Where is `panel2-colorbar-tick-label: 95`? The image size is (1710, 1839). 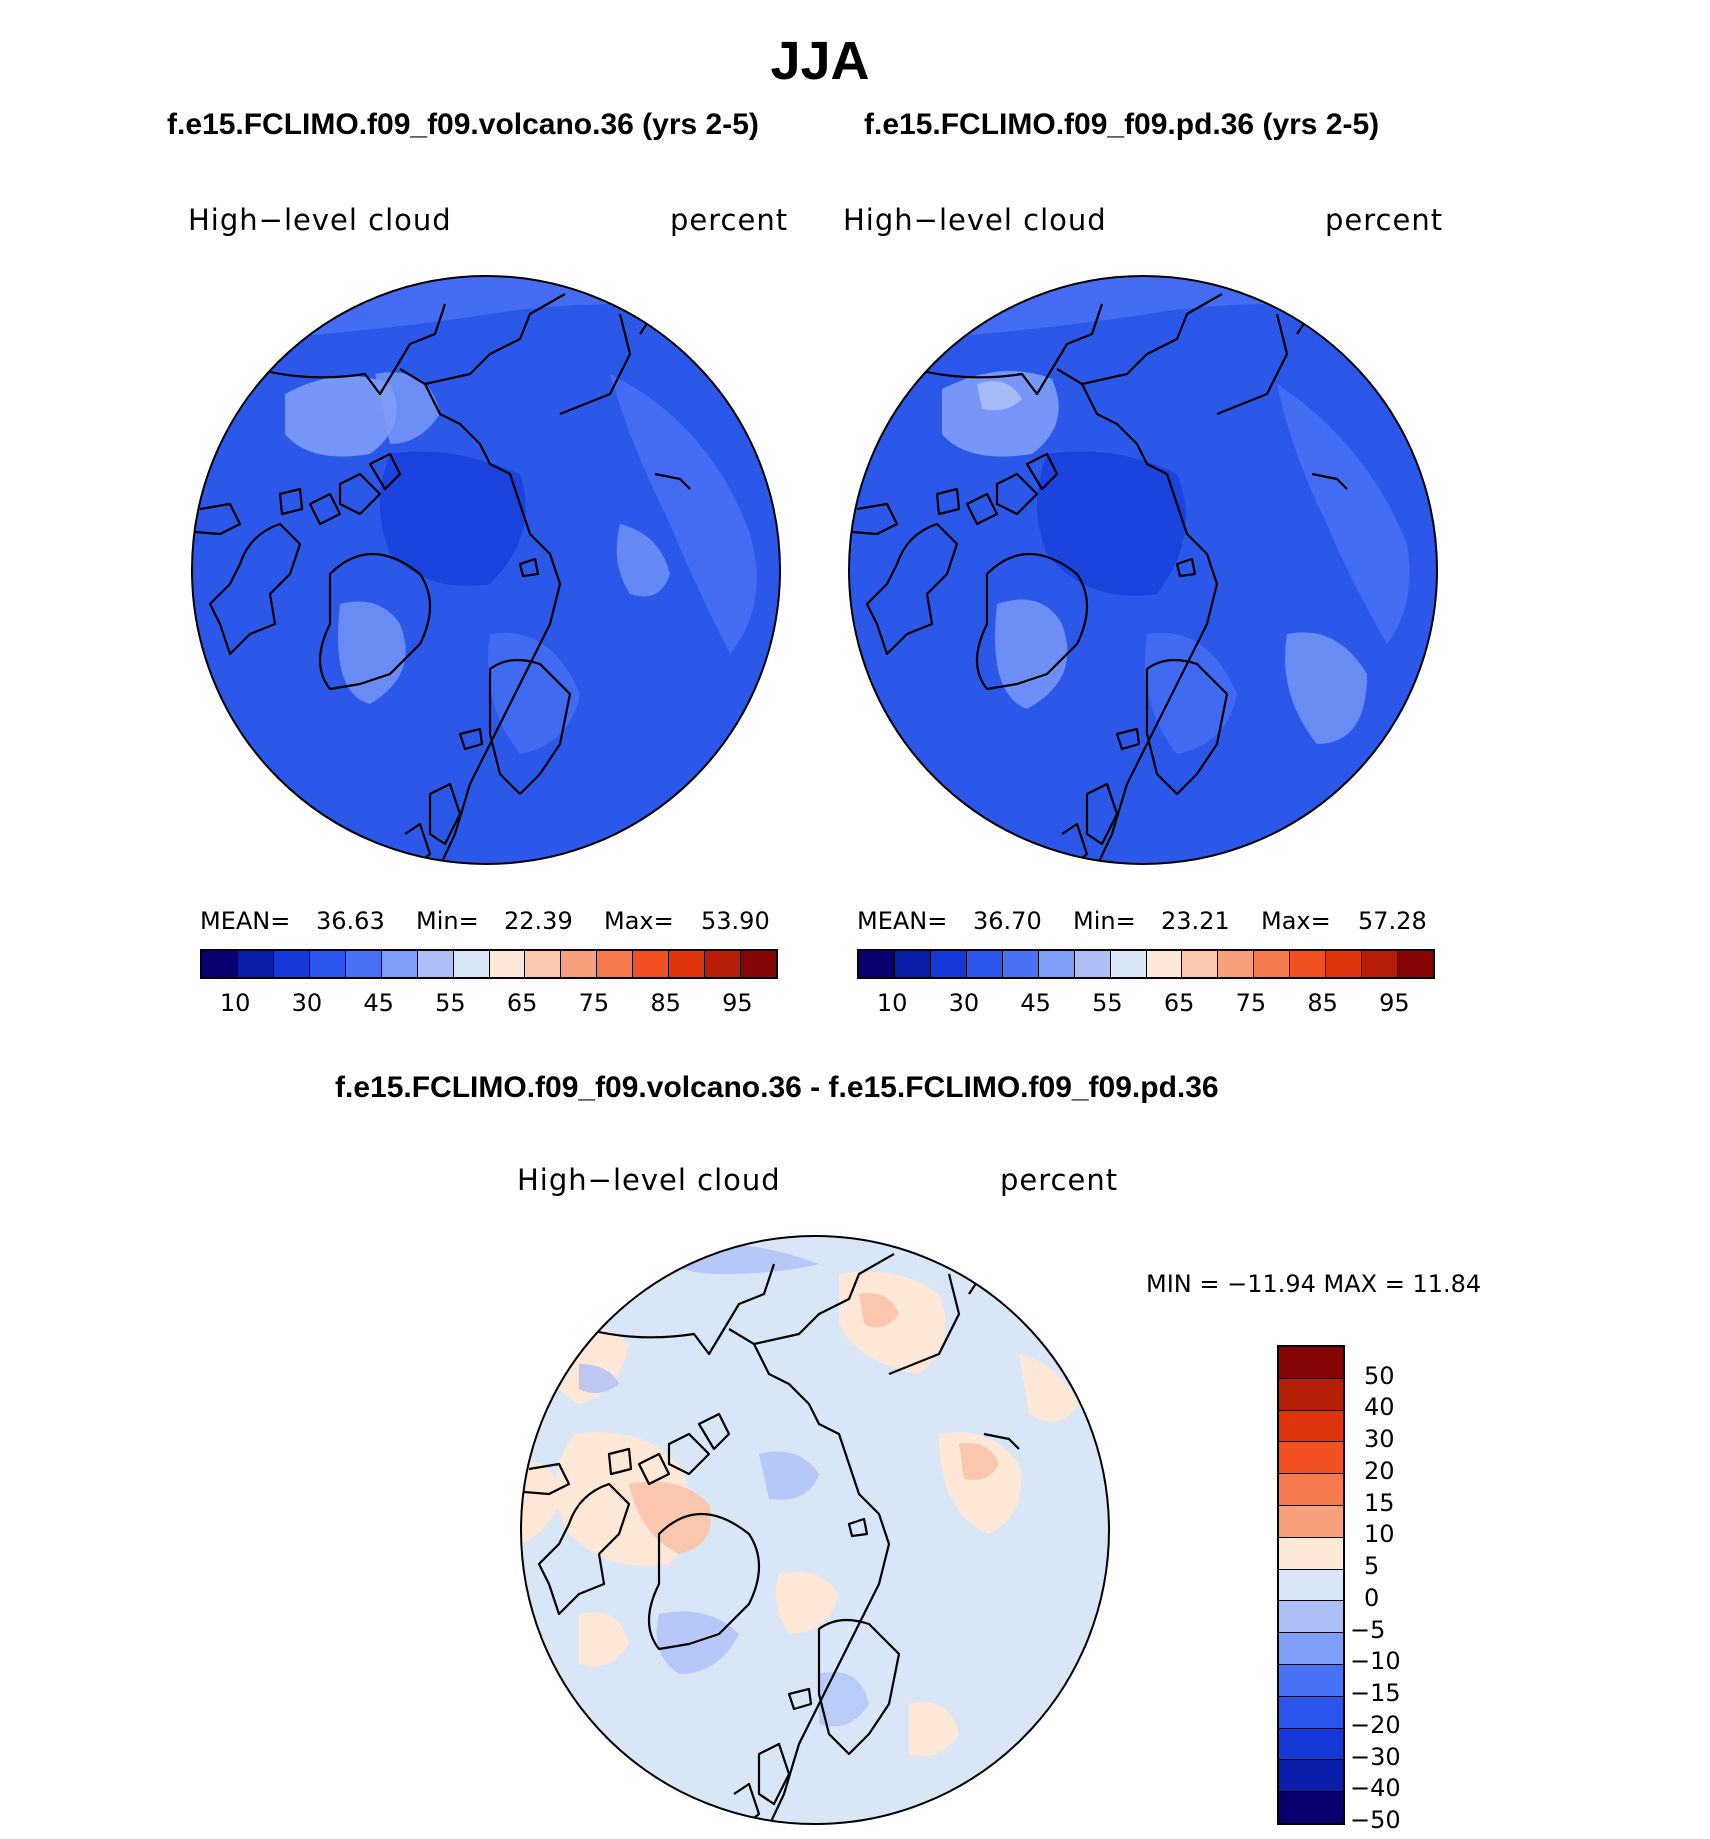 panel2-colorbar-tick-label: 95 is located at coordinates (1394, 1003).